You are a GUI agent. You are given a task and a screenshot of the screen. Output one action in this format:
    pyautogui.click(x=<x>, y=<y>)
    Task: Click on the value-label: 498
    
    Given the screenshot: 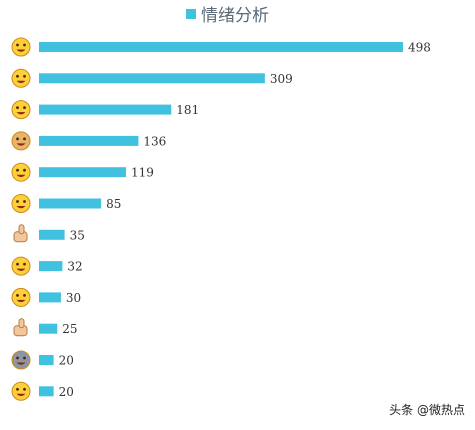 What is the action you would take?
    pyautogui.click(x=419, y=48)
    